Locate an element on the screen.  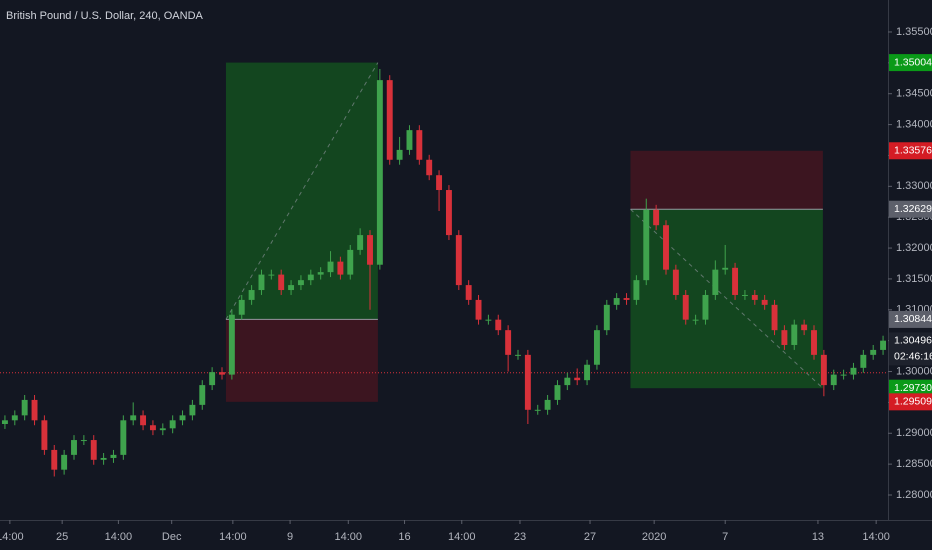
price-tag-label: 1.30496 is located at coordinates (913, 341).